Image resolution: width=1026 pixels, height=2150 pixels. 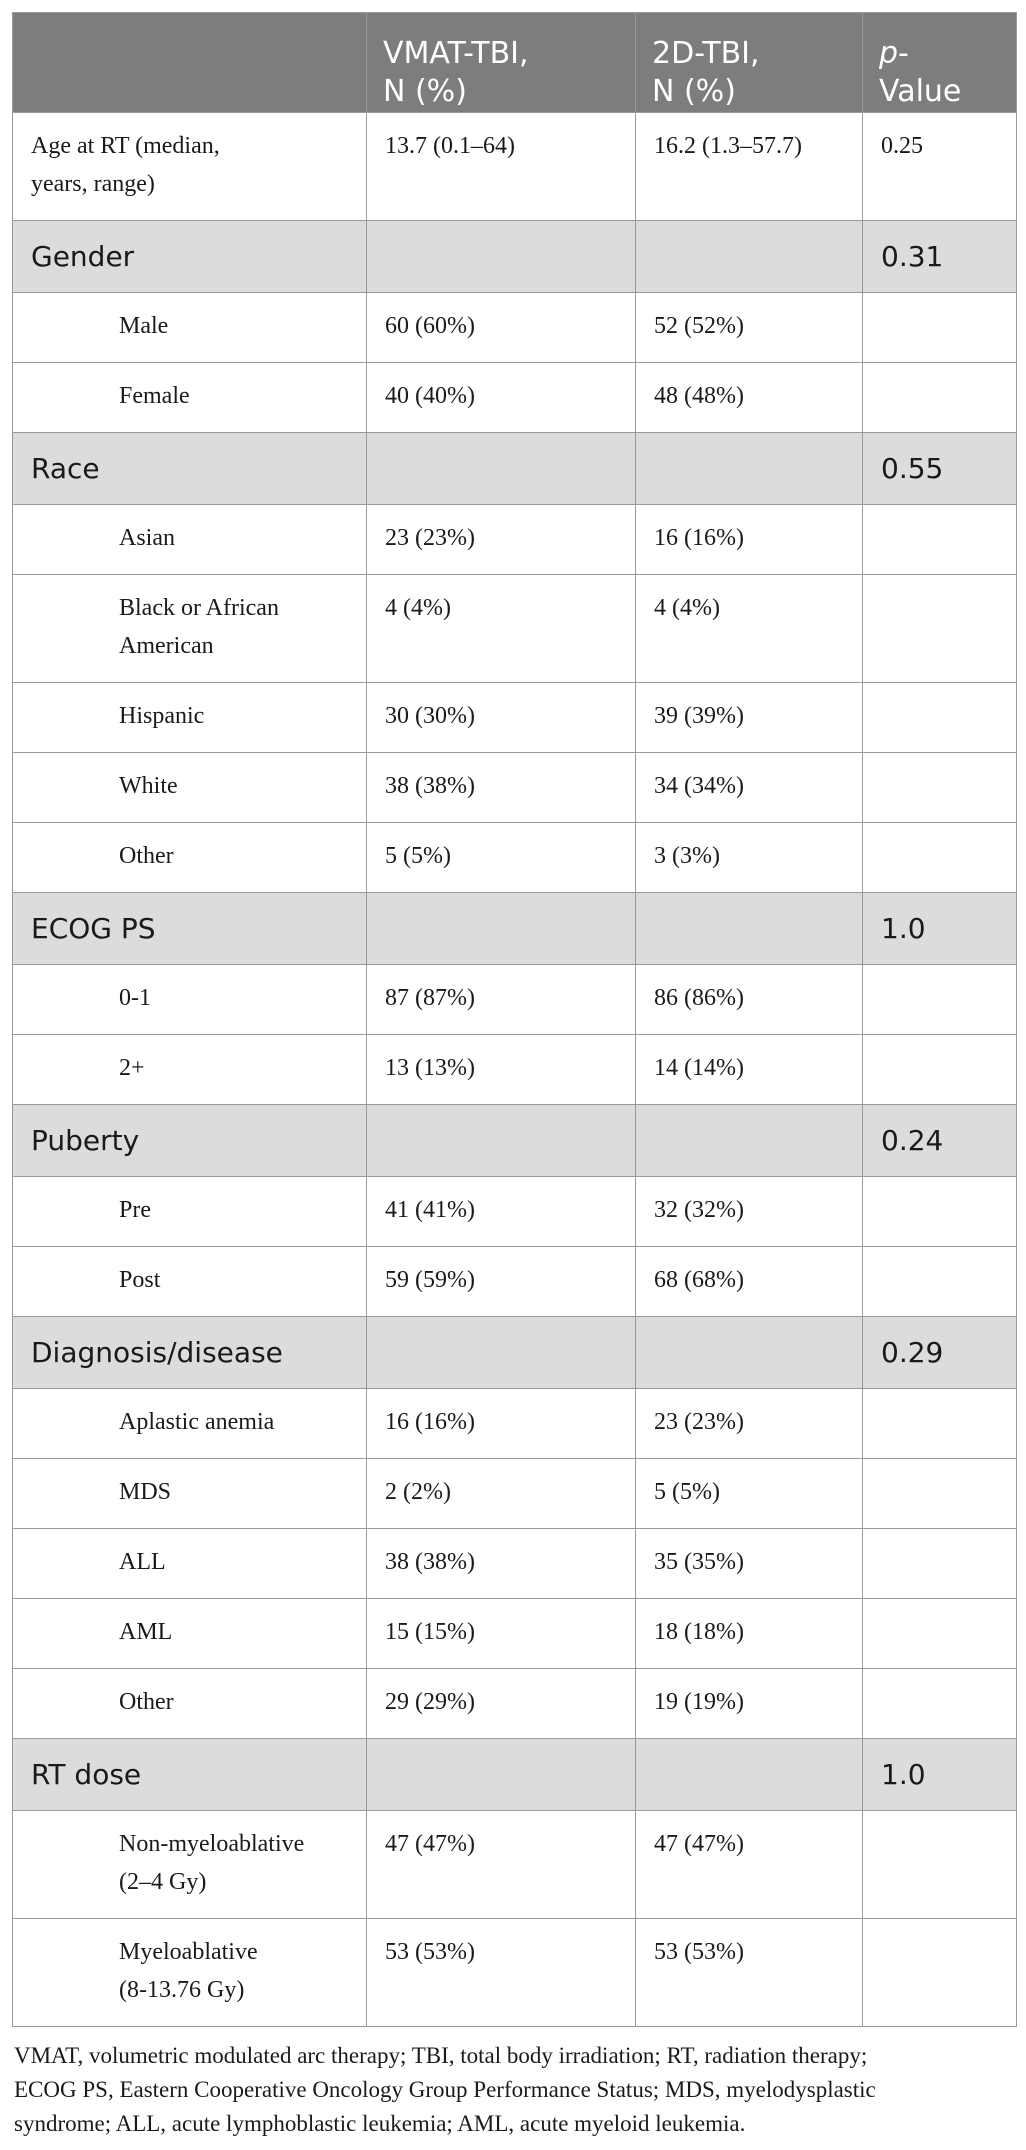 What do you see at coordinates (749, 1703) in the screenshot?
I see `row-2d: 19 (19%)` at bounding box center [749, 1703].